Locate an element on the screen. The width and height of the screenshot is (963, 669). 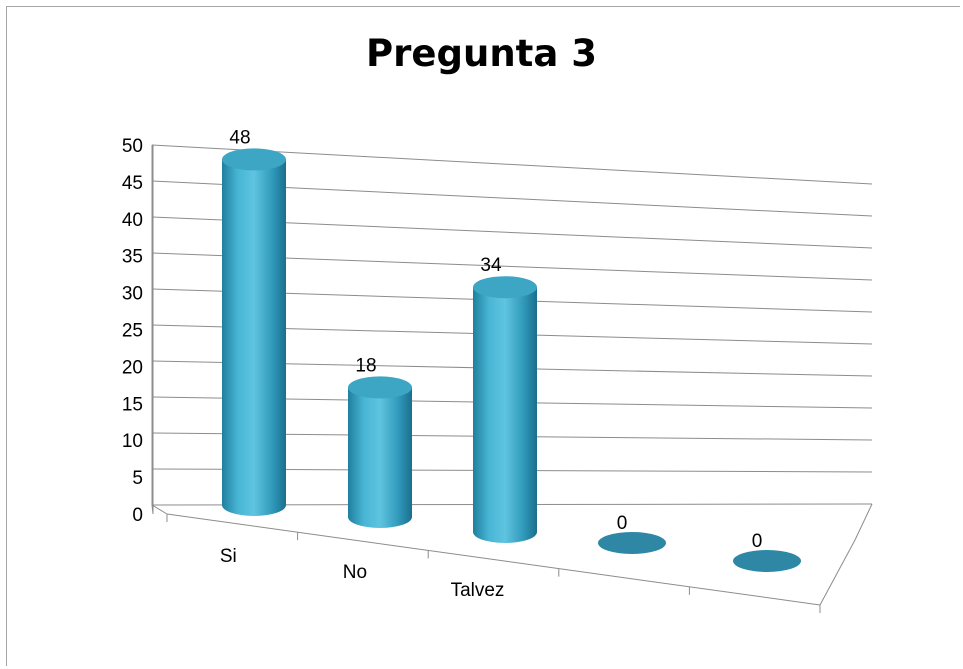
bar-No is located at coordinates (380, 452).